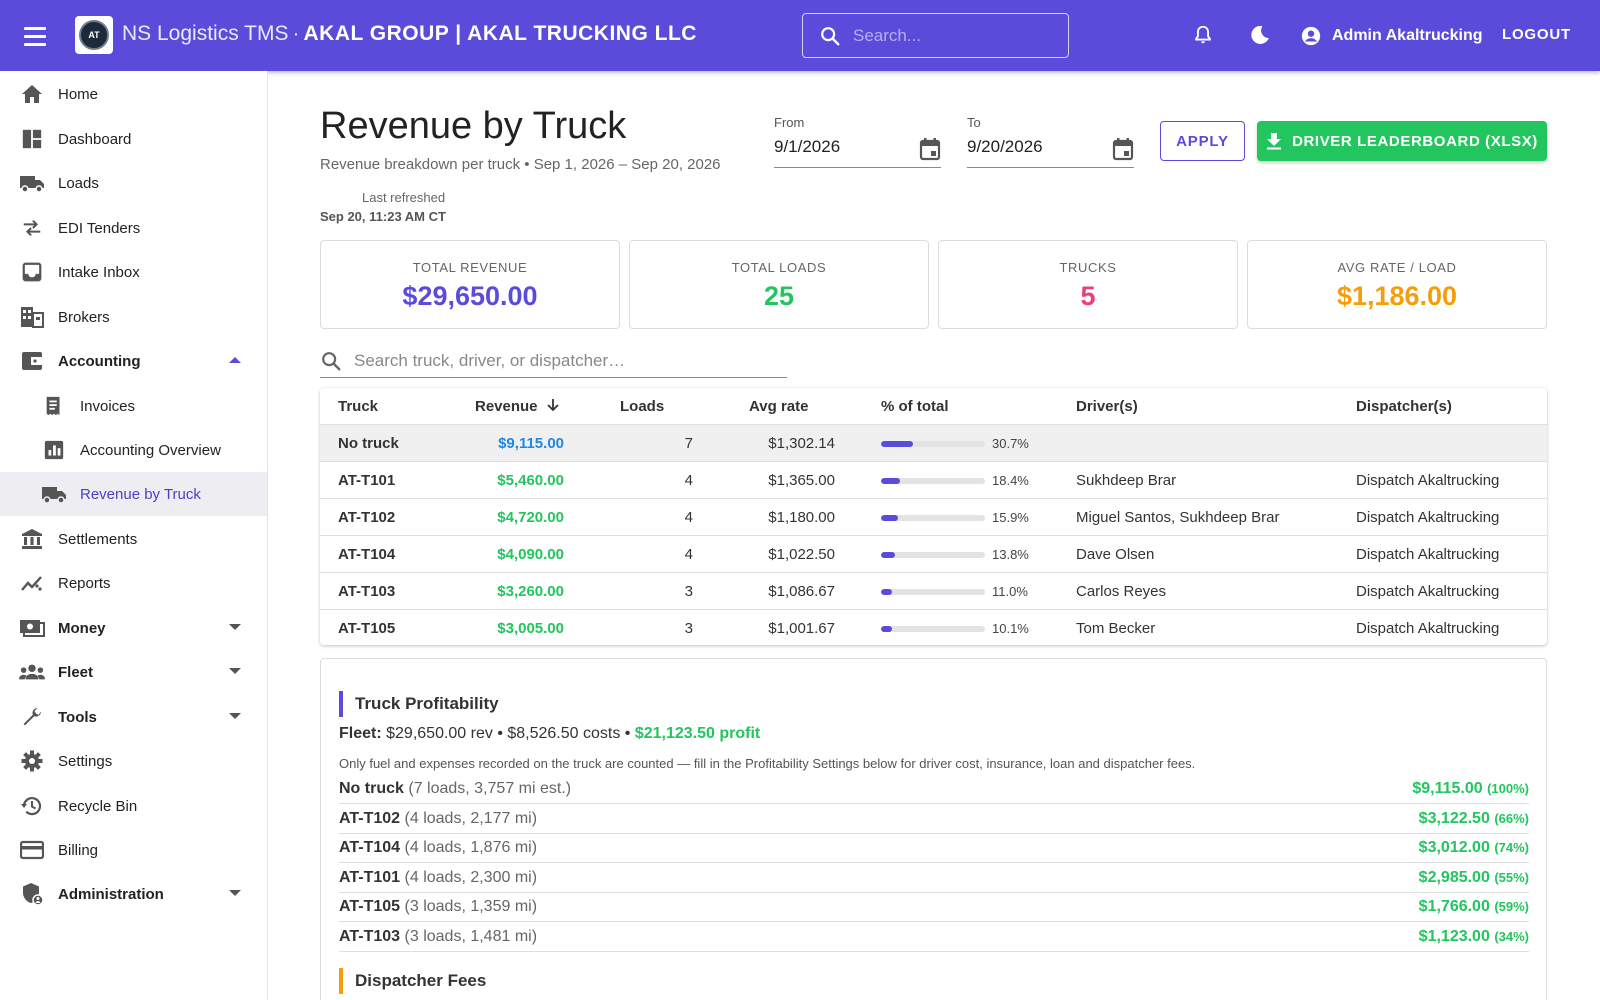 The height and width of the screenshot is (1000, 1600). What do you see at coordinates (438, 936) in the screenshot?
I see `profit-truck: AT-T103 (3 loads, 1,481 mi)` at bounding box center [438, 936].